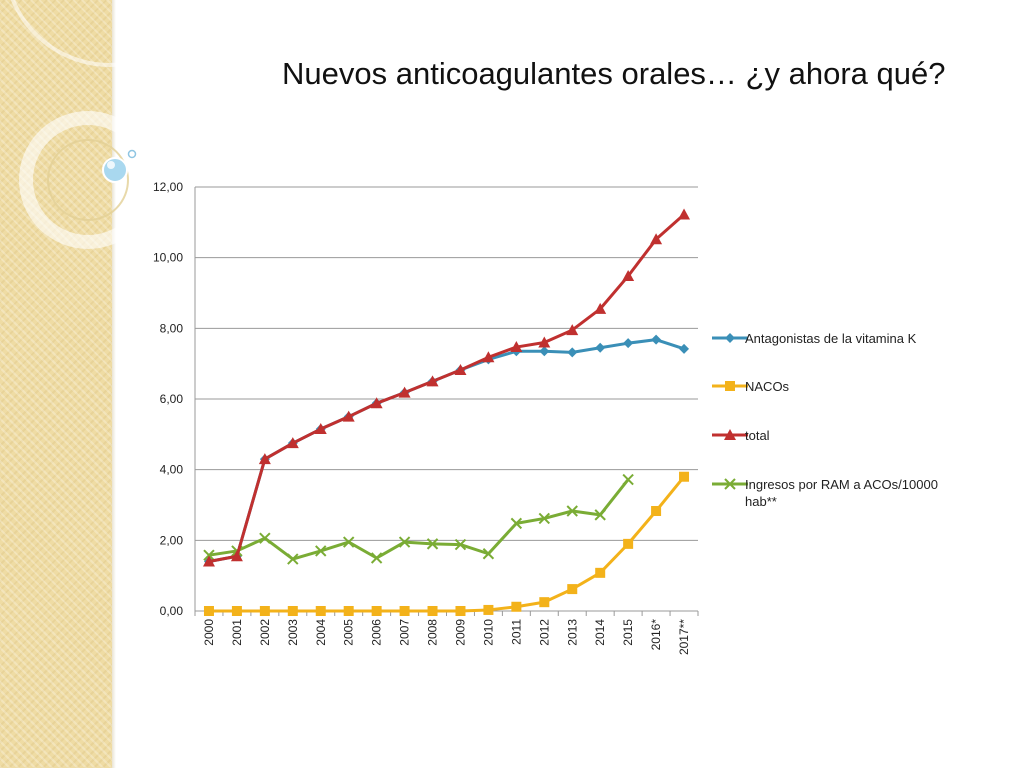 This screenshot has width=1024, height=768. Describe the element at coordinates (172, 540) in the screenshot. I see `y-tick-label: 2,00` at that location.